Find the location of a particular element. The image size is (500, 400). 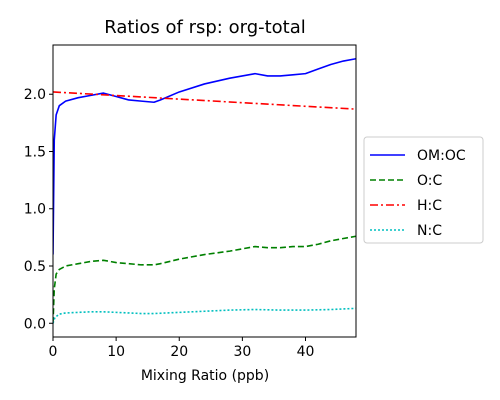

y-tick-label: 2.0 is located at coordinates (35, 95).